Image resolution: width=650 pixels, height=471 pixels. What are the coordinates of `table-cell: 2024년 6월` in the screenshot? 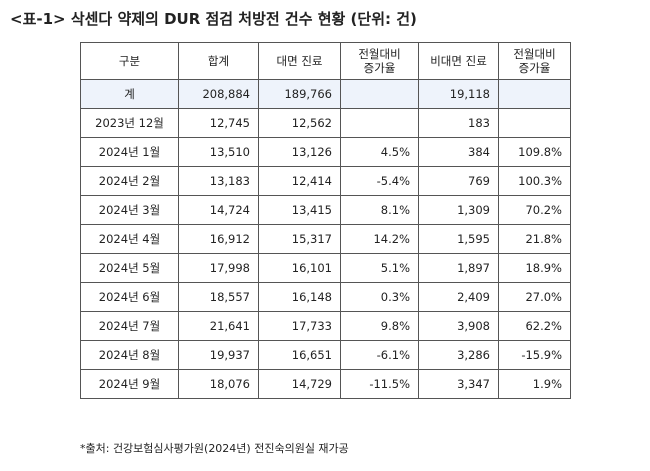 It's located at (129, 297).